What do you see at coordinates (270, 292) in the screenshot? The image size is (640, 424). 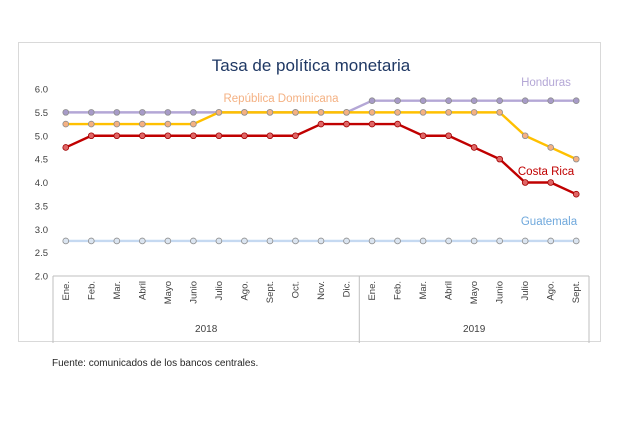 I see `x-tick-label: Sept.` at bounding box center [270, 292].